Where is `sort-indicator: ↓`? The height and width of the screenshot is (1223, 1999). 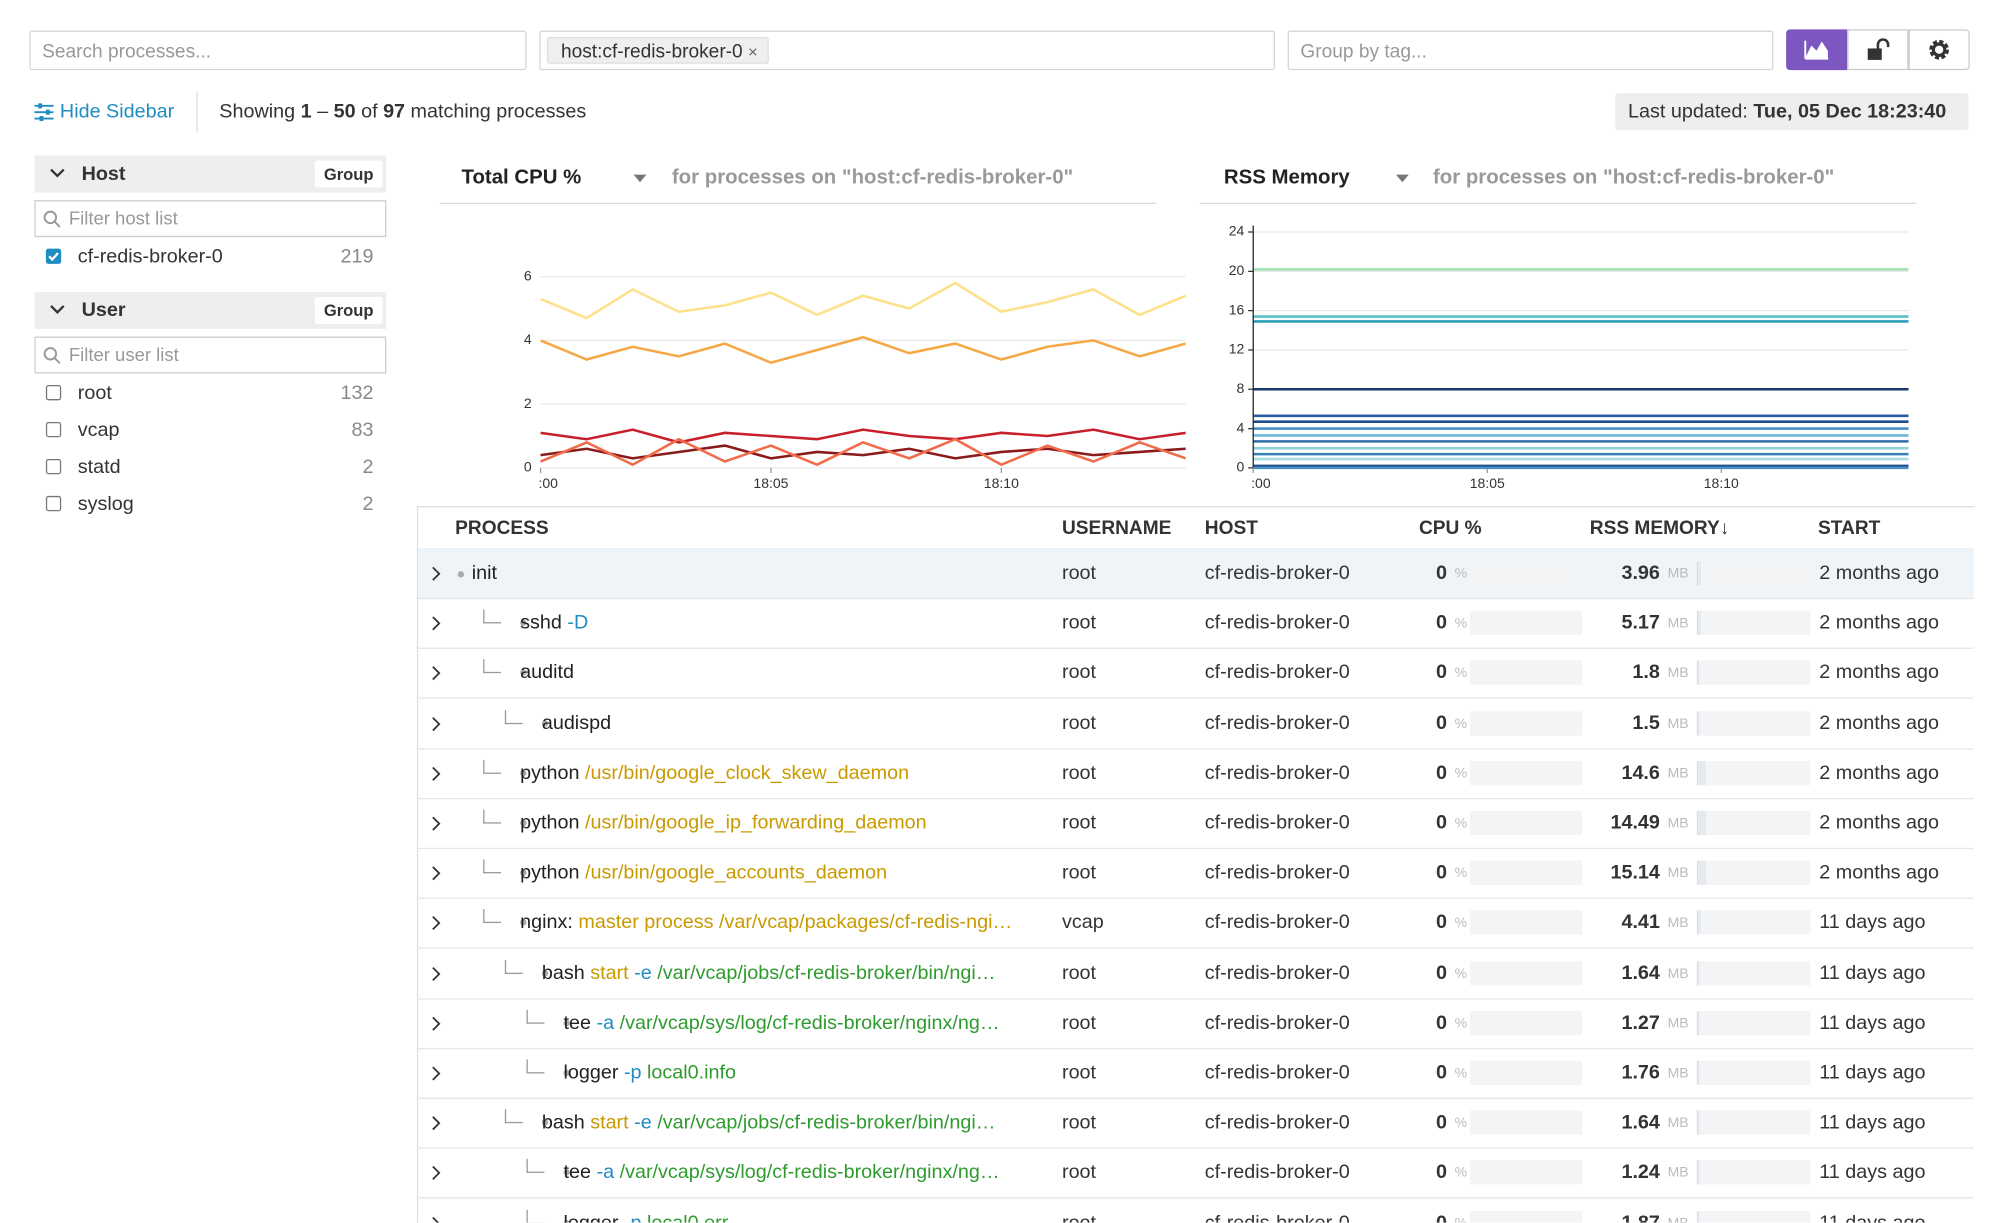
sort-indicator: ↓ is located at coordinates (1725, 529).